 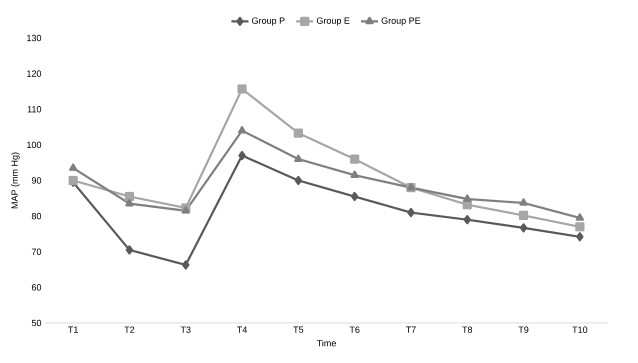 I want to click on y-tick-label: 80, so click(x=37, y=216).